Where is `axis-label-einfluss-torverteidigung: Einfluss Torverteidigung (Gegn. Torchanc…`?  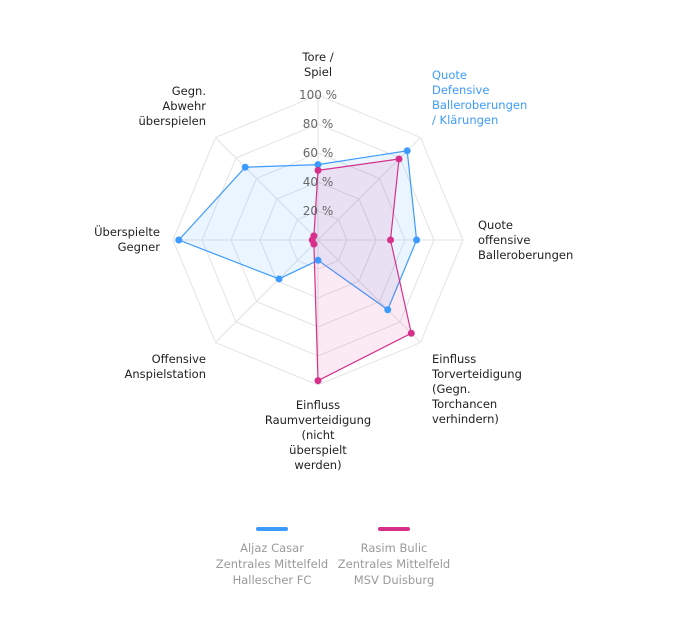 axis-label-einfluss-torverteidigung: Einfluss Torverteidigung (Gegn. Torchanc… is located at coordinates (477, 389).